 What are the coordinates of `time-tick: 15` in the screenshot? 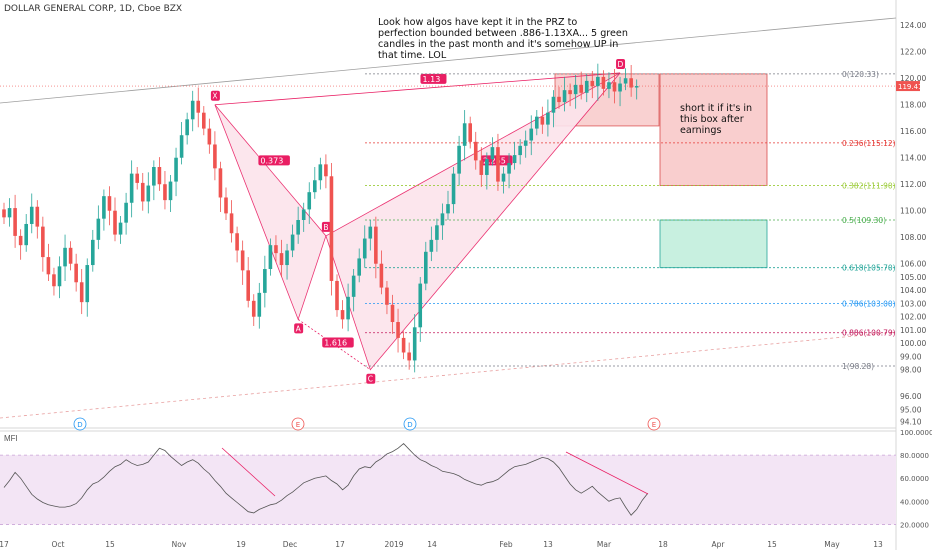 It's located at (110, 544).